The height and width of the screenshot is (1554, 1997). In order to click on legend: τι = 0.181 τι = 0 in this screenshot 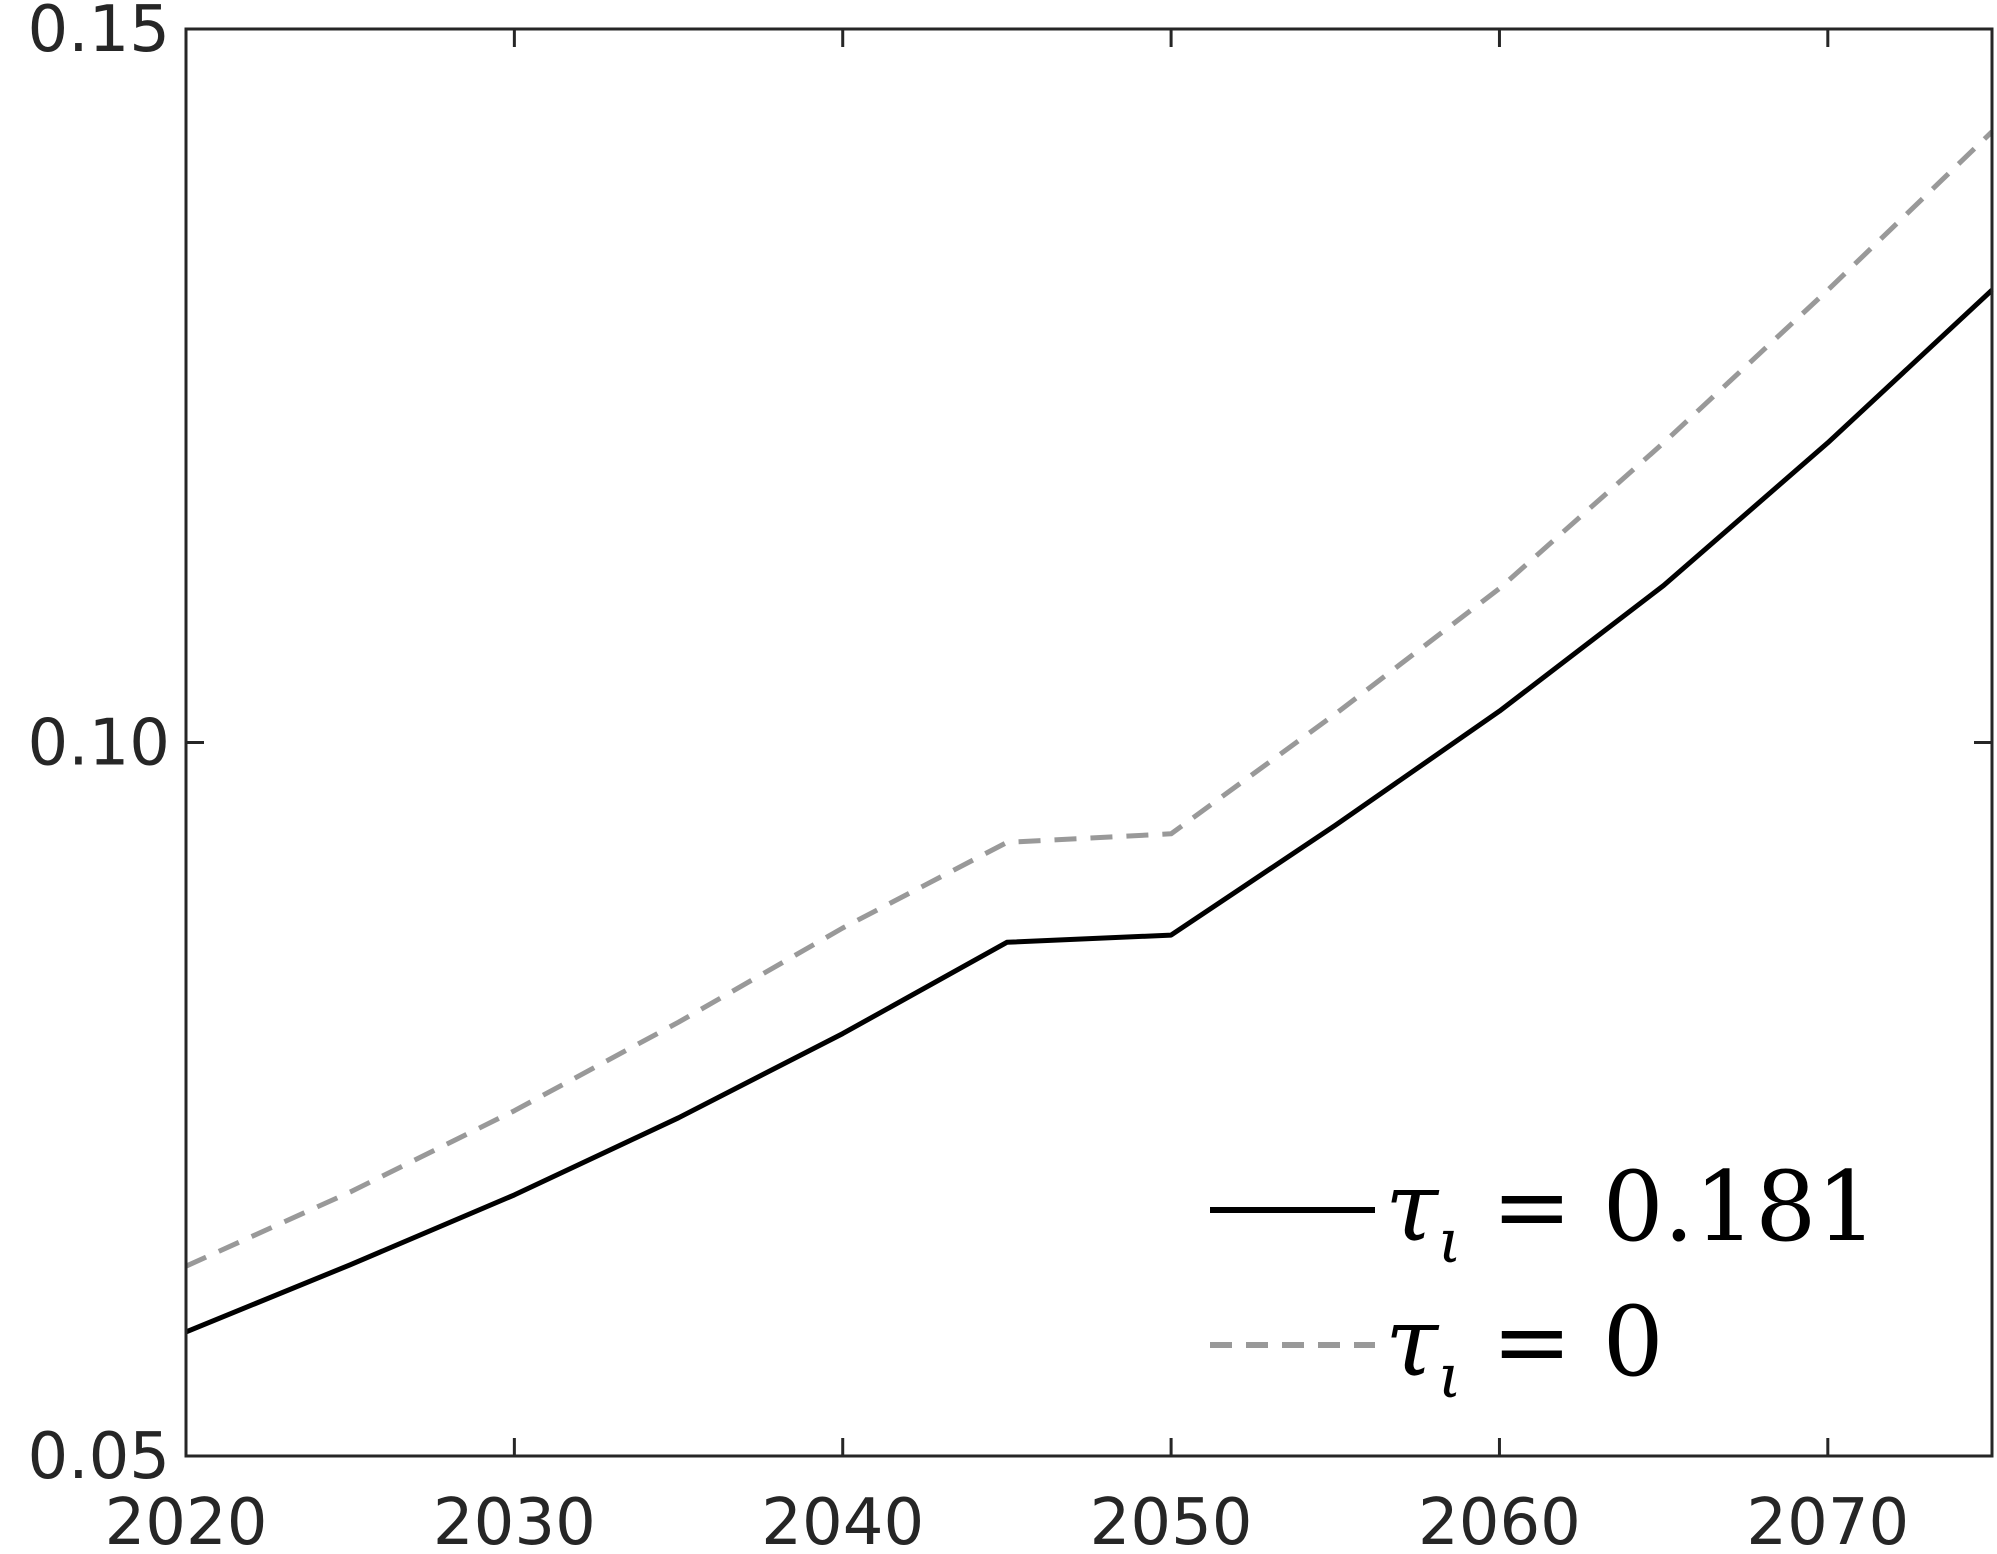, I will do `click(1543, 1281)`.